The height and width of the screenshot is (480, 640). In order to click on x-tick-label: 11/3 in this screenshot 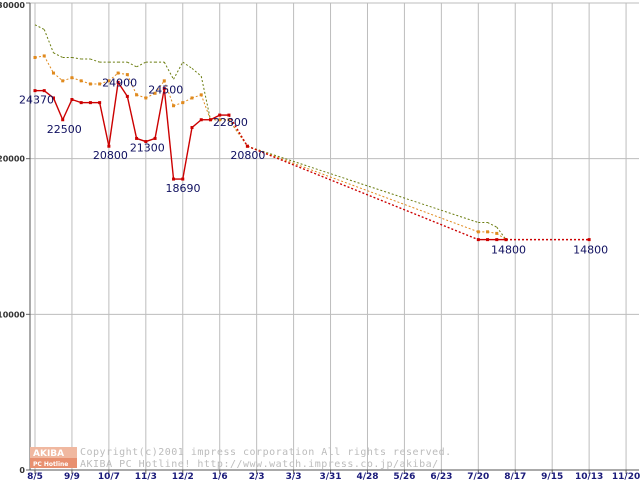, I will do `click(146, 476)`.